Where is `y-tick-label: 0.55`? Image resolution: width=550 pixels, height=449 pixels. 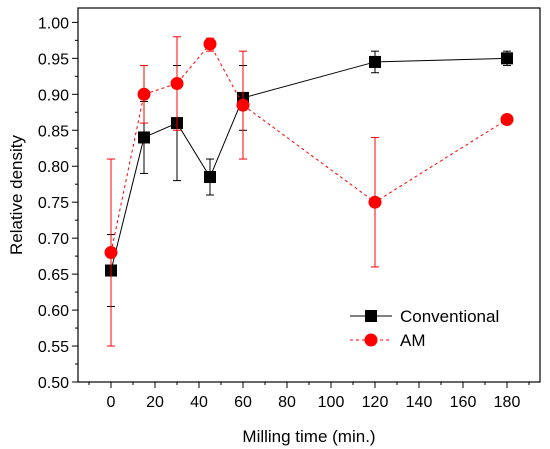 y-tick-label: 0.55 is located at coordinates (53, 347).